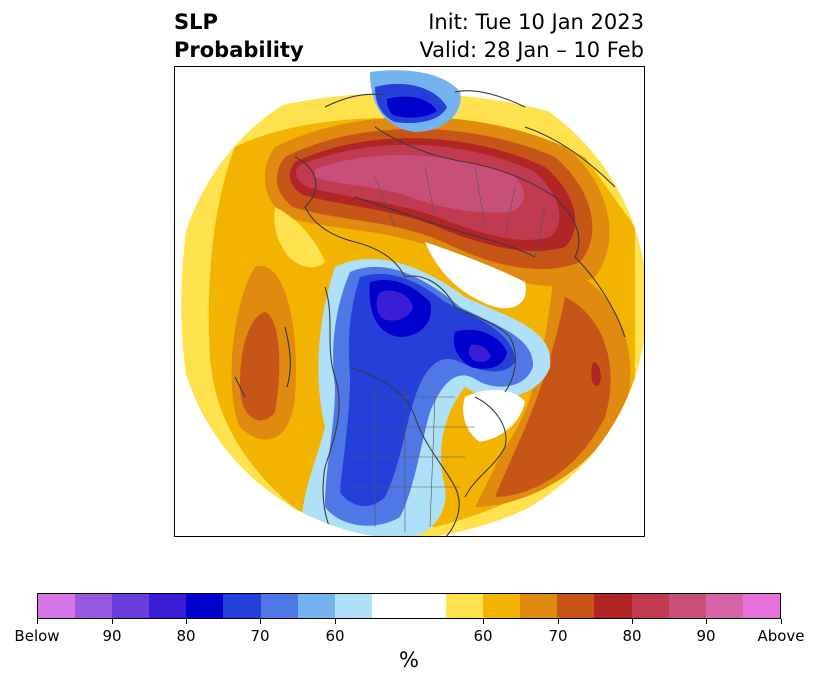 The height and width of the screenshot is (686, 819). Describe the element at coordinates (781, 636) in the screenshot. I see `colorbar-tick-label: Above` at that location.